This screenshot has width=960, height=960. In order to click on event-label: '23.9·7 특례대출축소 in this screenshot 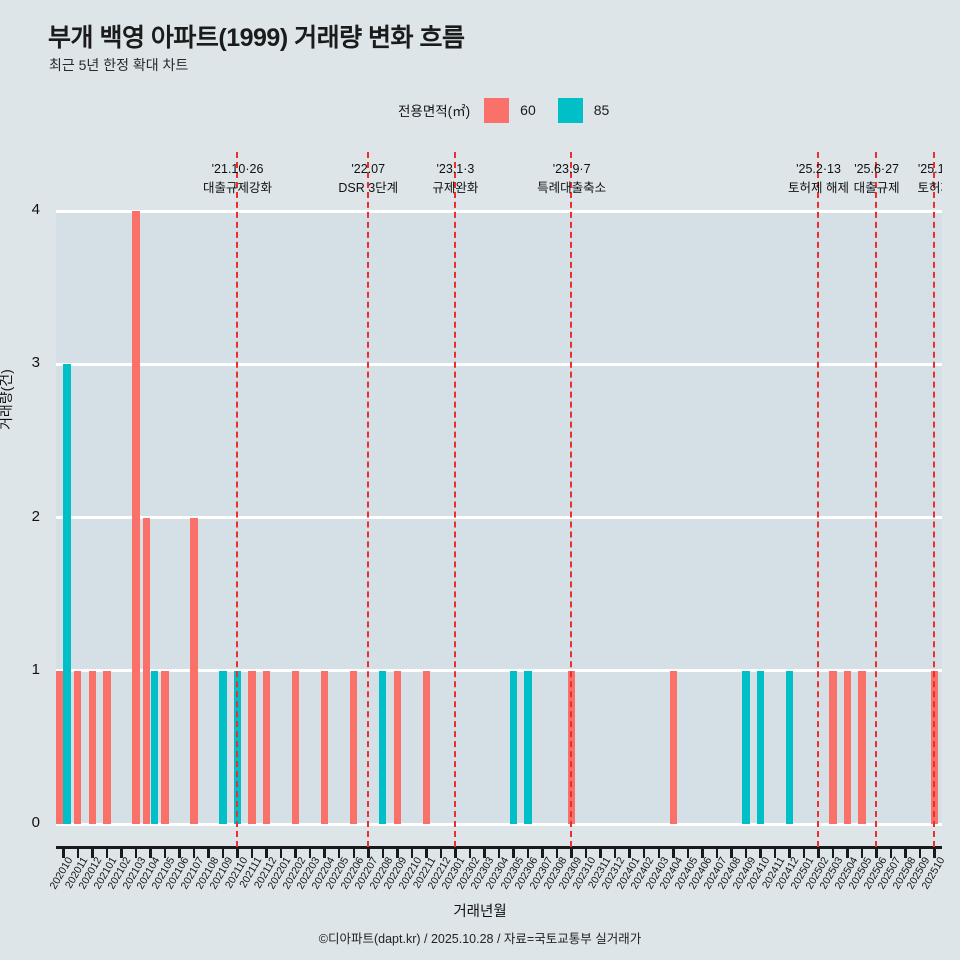, I will do `click(572, 179)`.